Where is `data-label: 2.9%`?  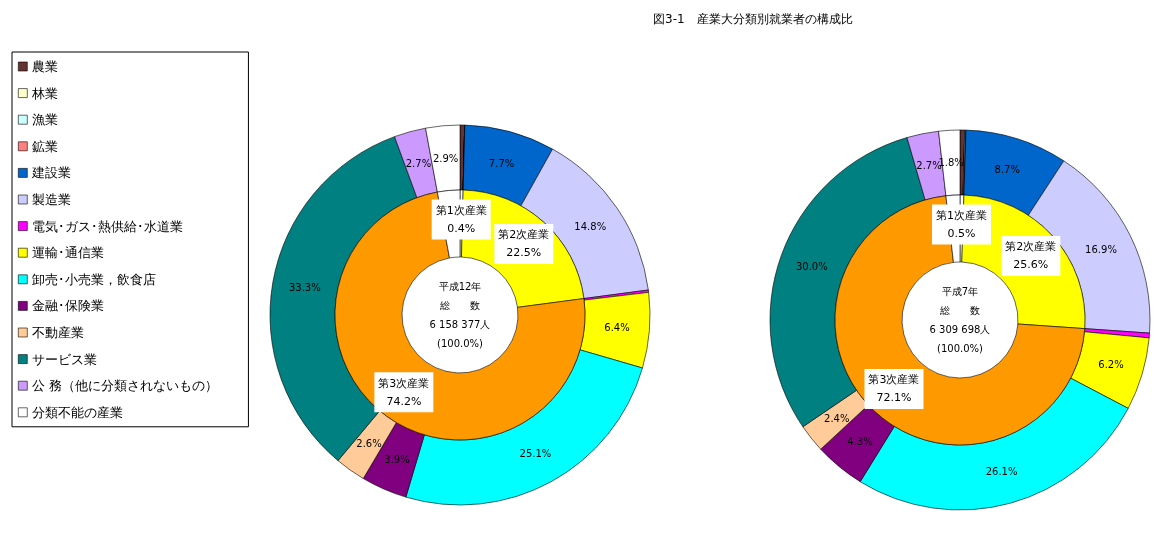
data-label: 2.9% is located at coordinates (445, 158).